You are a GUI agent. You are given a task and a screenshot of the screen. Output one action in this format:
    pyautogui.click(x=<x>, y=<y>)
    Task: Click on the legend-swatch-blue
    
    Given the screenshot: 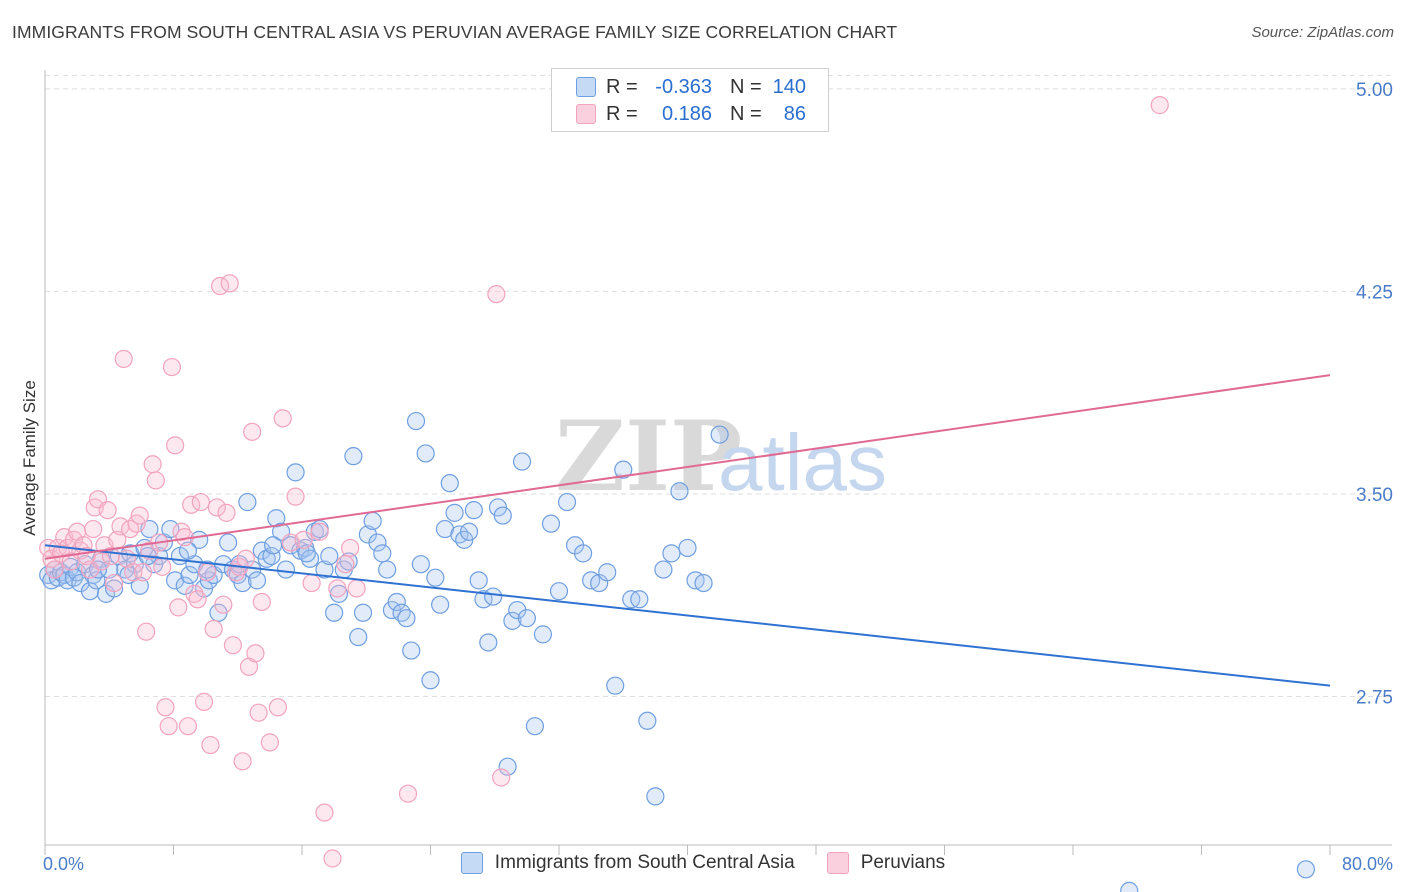 What is the action you would take?
    pyautogui.click(x=471, y=863)
    